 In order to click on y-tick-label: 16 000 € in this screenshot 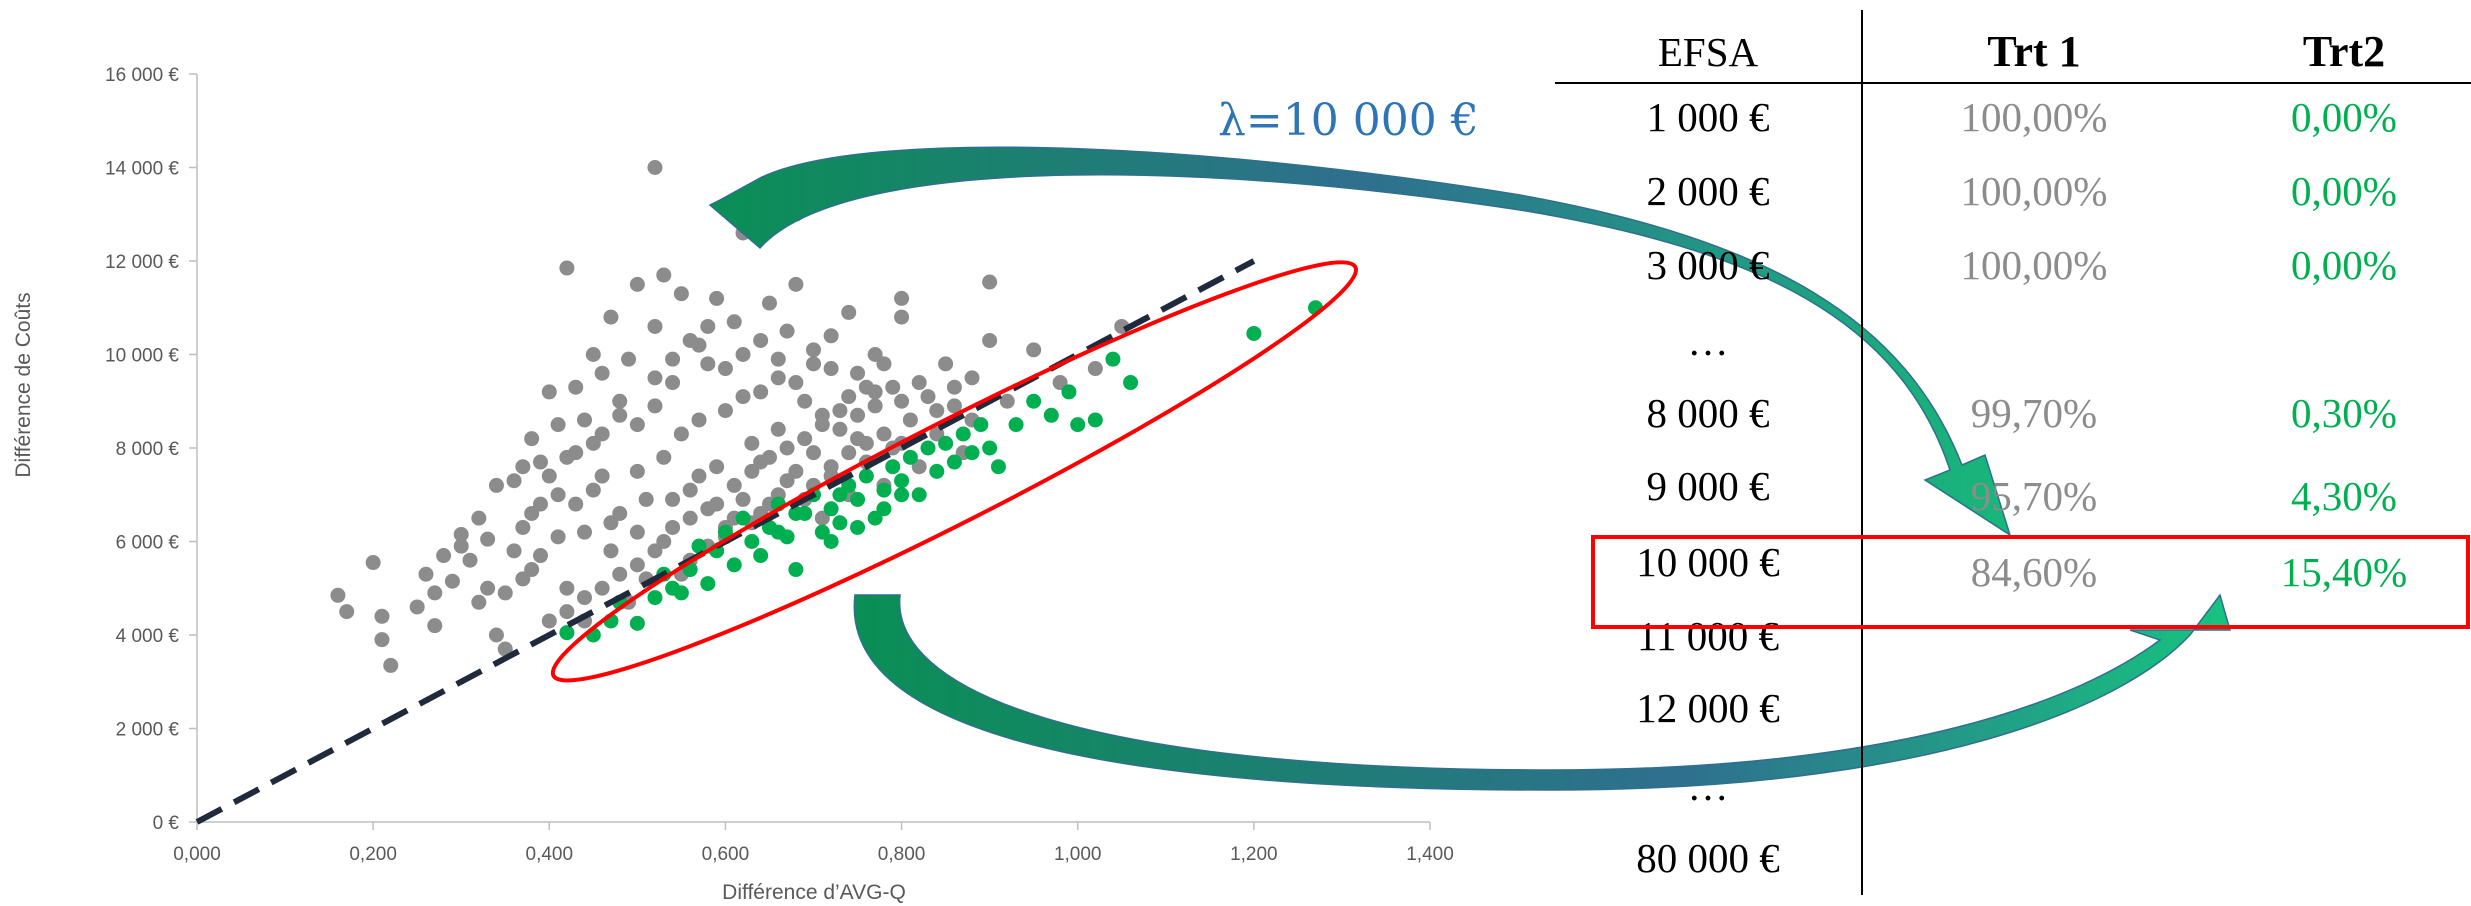, I will do `click(142, 75)`.